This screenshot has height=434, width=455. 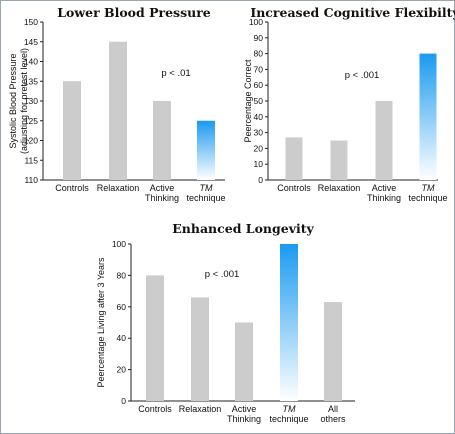 What do you see at coordinates (31, 160) in the screenshot?
I see `y-tick-label: 115` at bounding box center [31, 160].